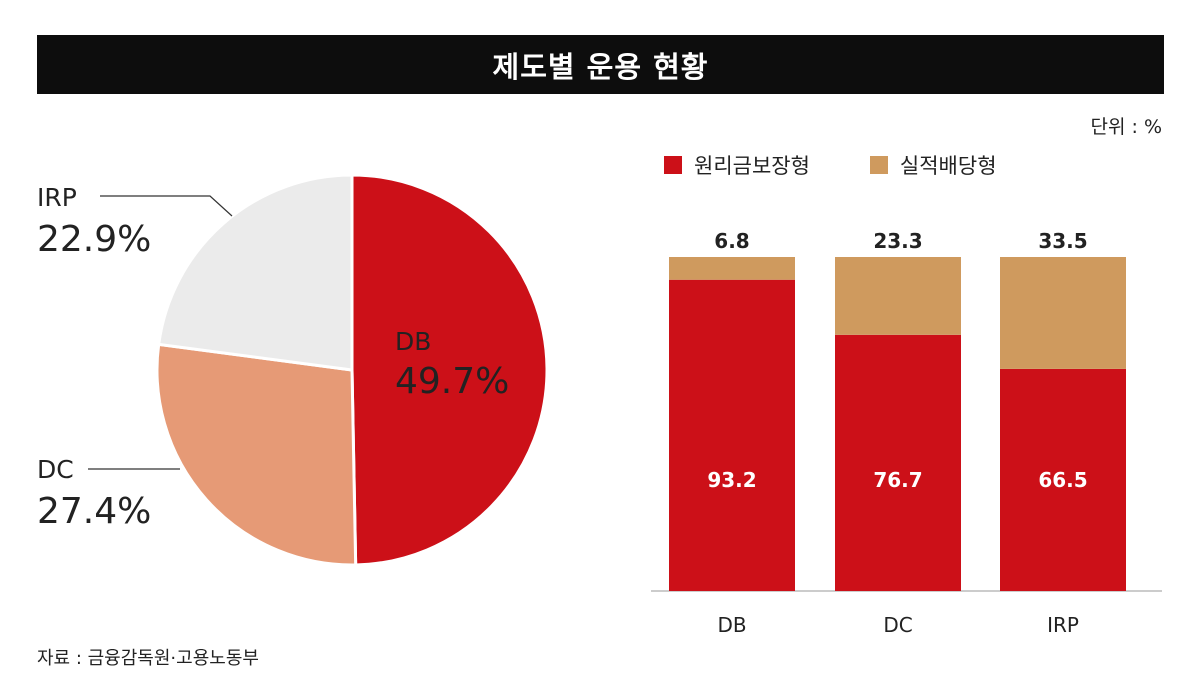 The image size is (1200, 694). What do you see at coordinates (1062, 241) in the screenshot?
I see `bar-label-performance-irp: 33.5` at bounding box center [1062, 241].